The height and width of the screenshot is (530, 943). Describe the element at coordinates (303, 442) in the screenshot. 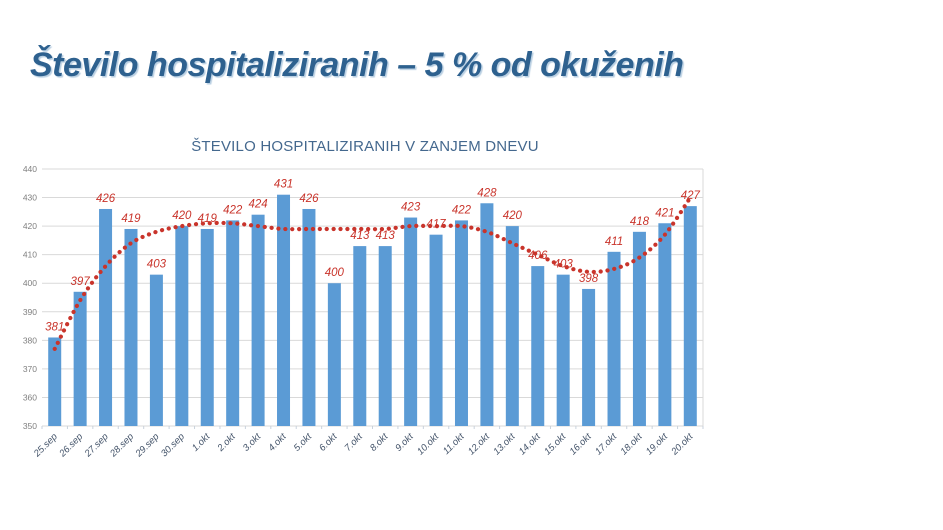

I see `x-axis-label: 5.okt` at that location.